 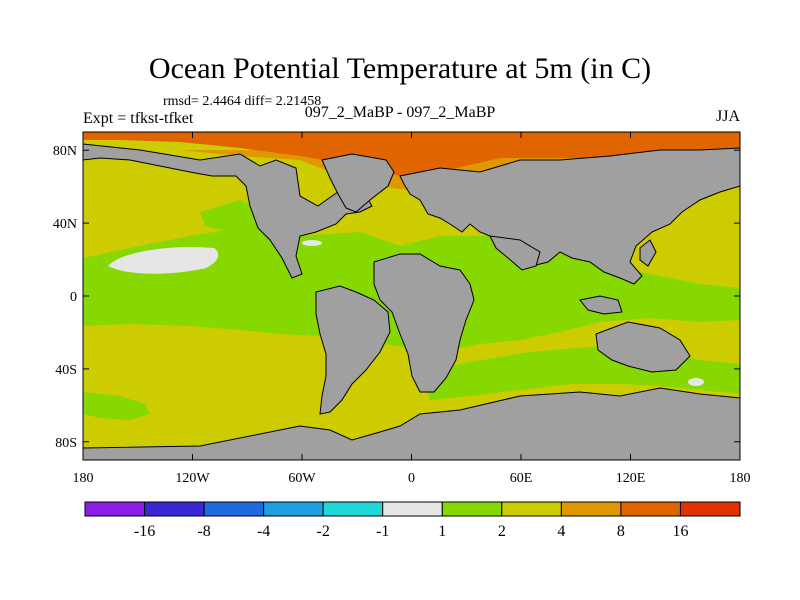 What do you see at coordinates (696, 382) in the screenshot?
I see `ocean-band-neg1-1-small` at bounding box center [696, 382].